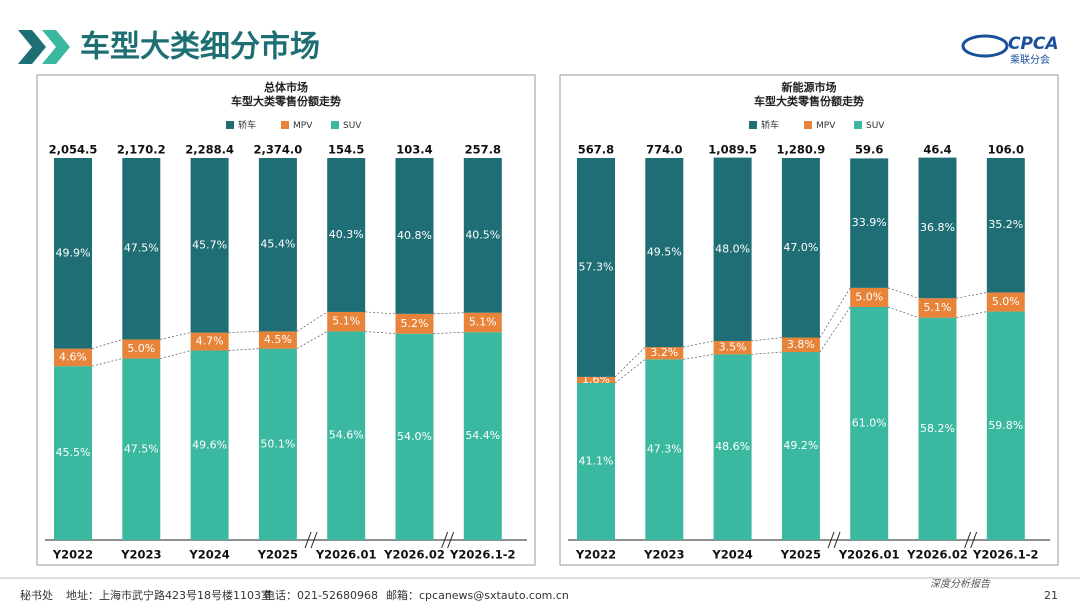 Image resolution: width=1080 pixels, height=607 pixels. What do you see at coordinates (595, 555) in the screenshot?
I see `x-tick-label: Y2022` at bounding box center [595, 555].